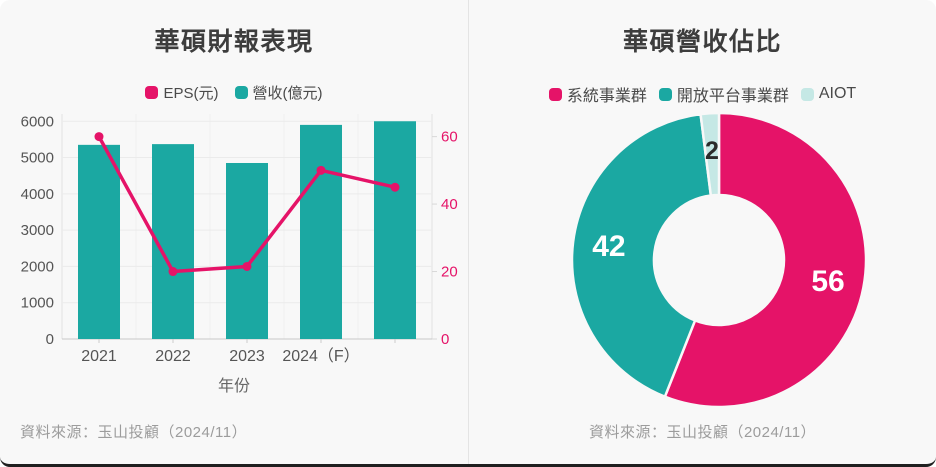  What do you see at coordinates (287, 93) in the screenshot?
I see `financial-legend-label-1: 營收(億元)` at bounding box center [287, 93].